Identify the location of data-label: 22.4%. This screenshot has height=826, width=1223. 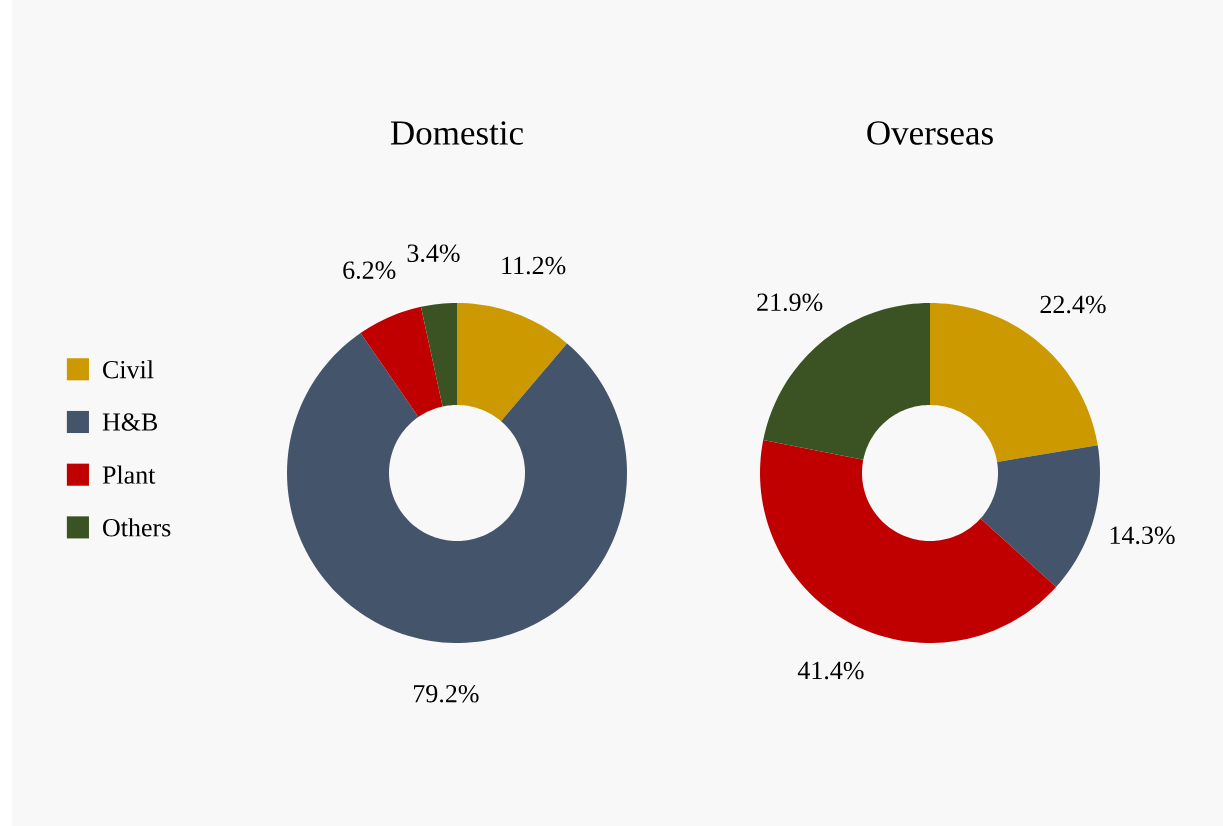
(1073, 304).